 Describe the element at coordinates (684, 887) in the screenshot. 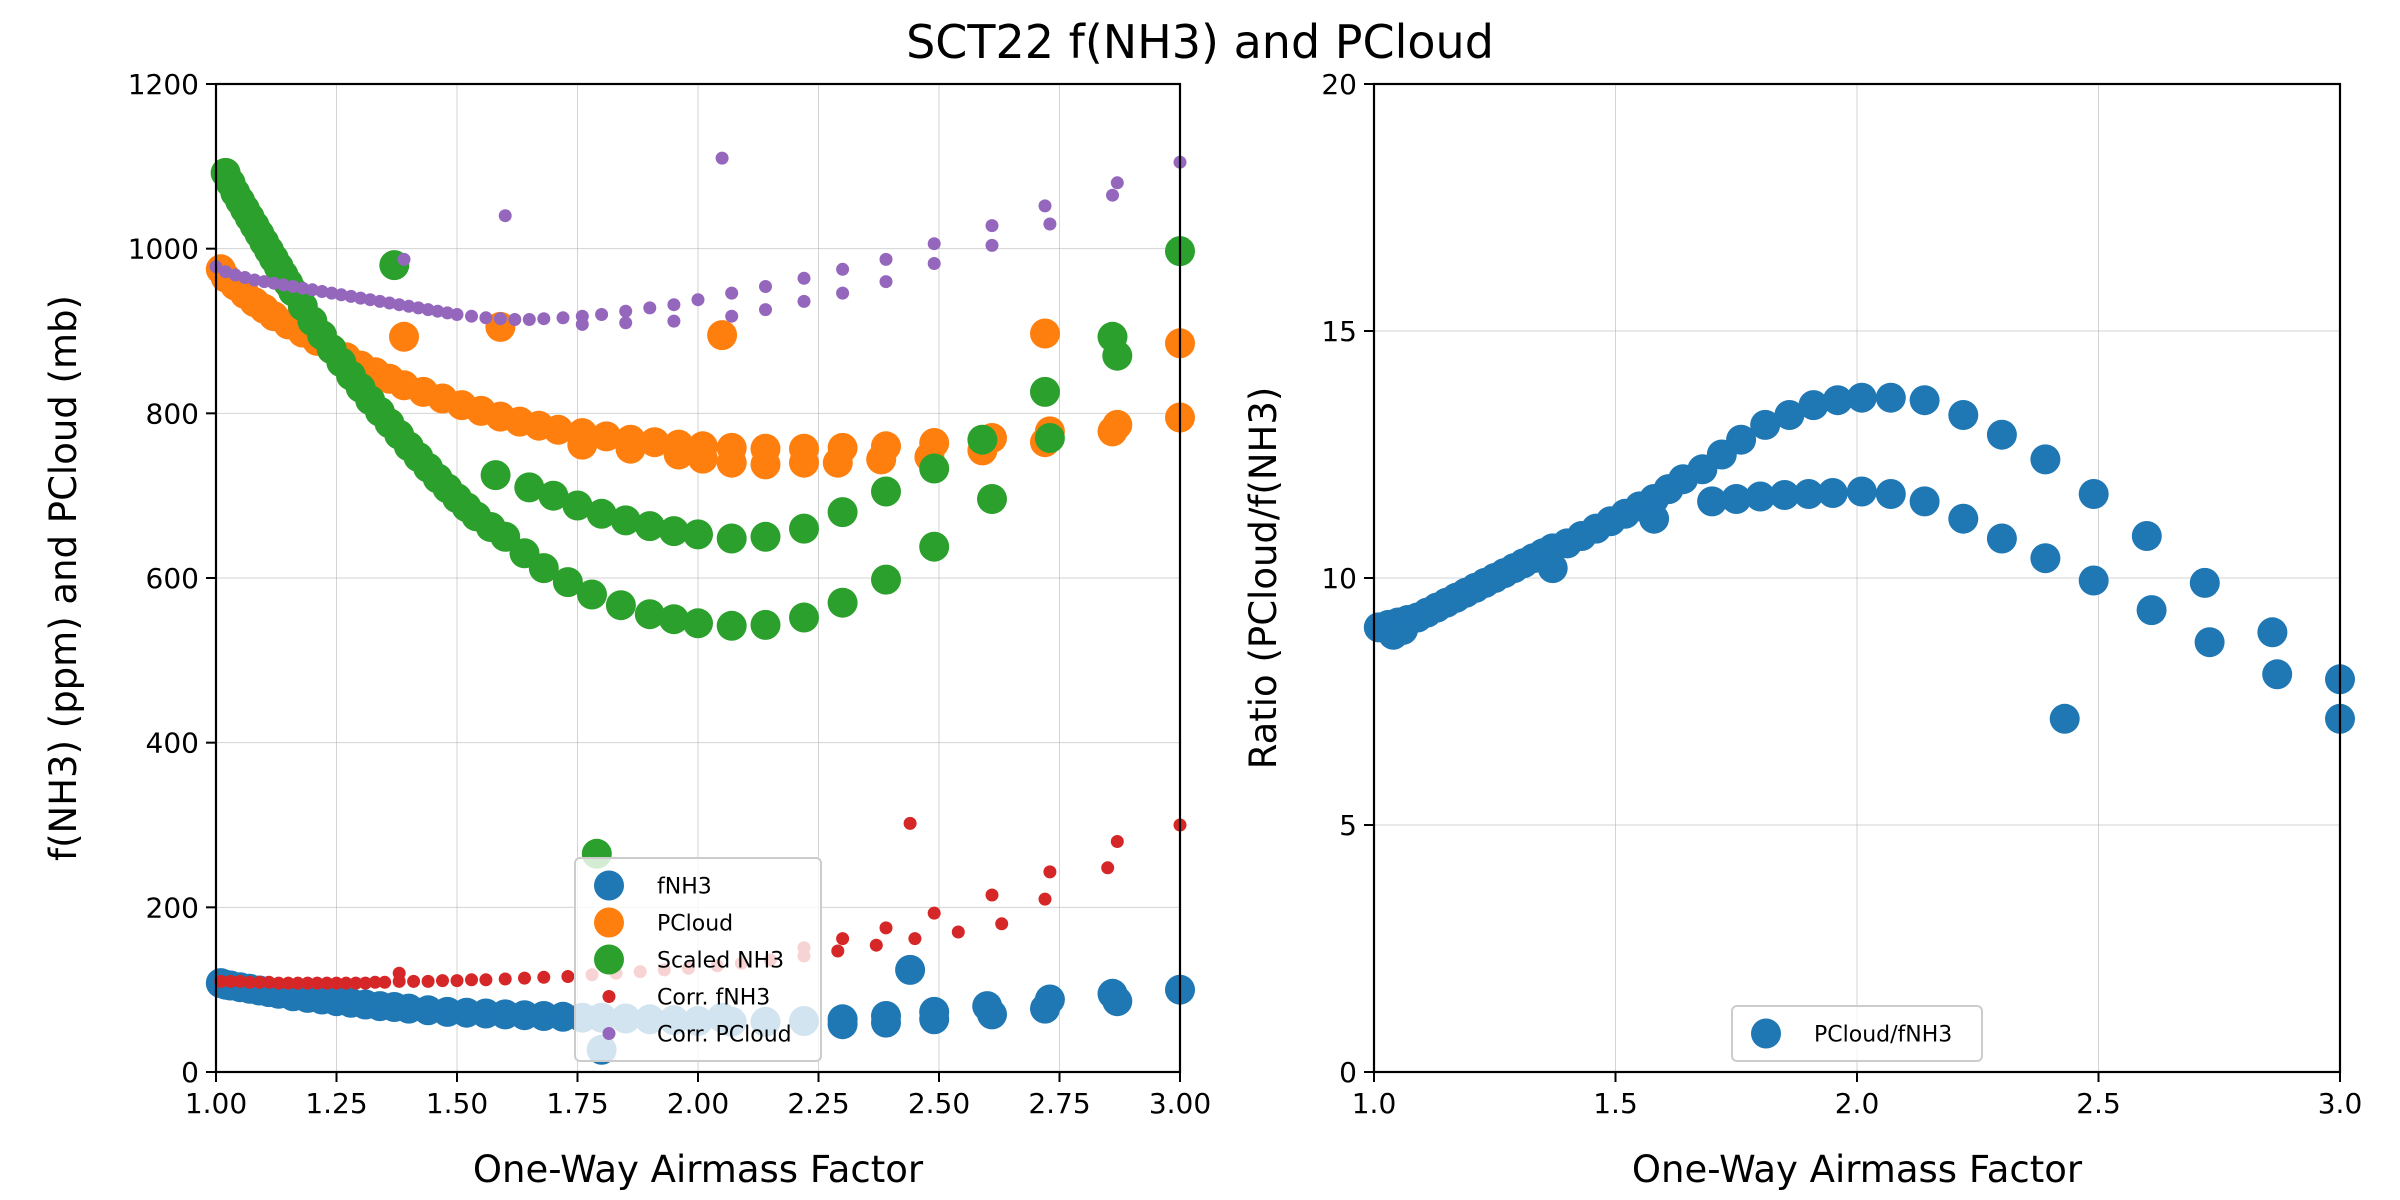

I see `legend-label: fNH3` at that location.